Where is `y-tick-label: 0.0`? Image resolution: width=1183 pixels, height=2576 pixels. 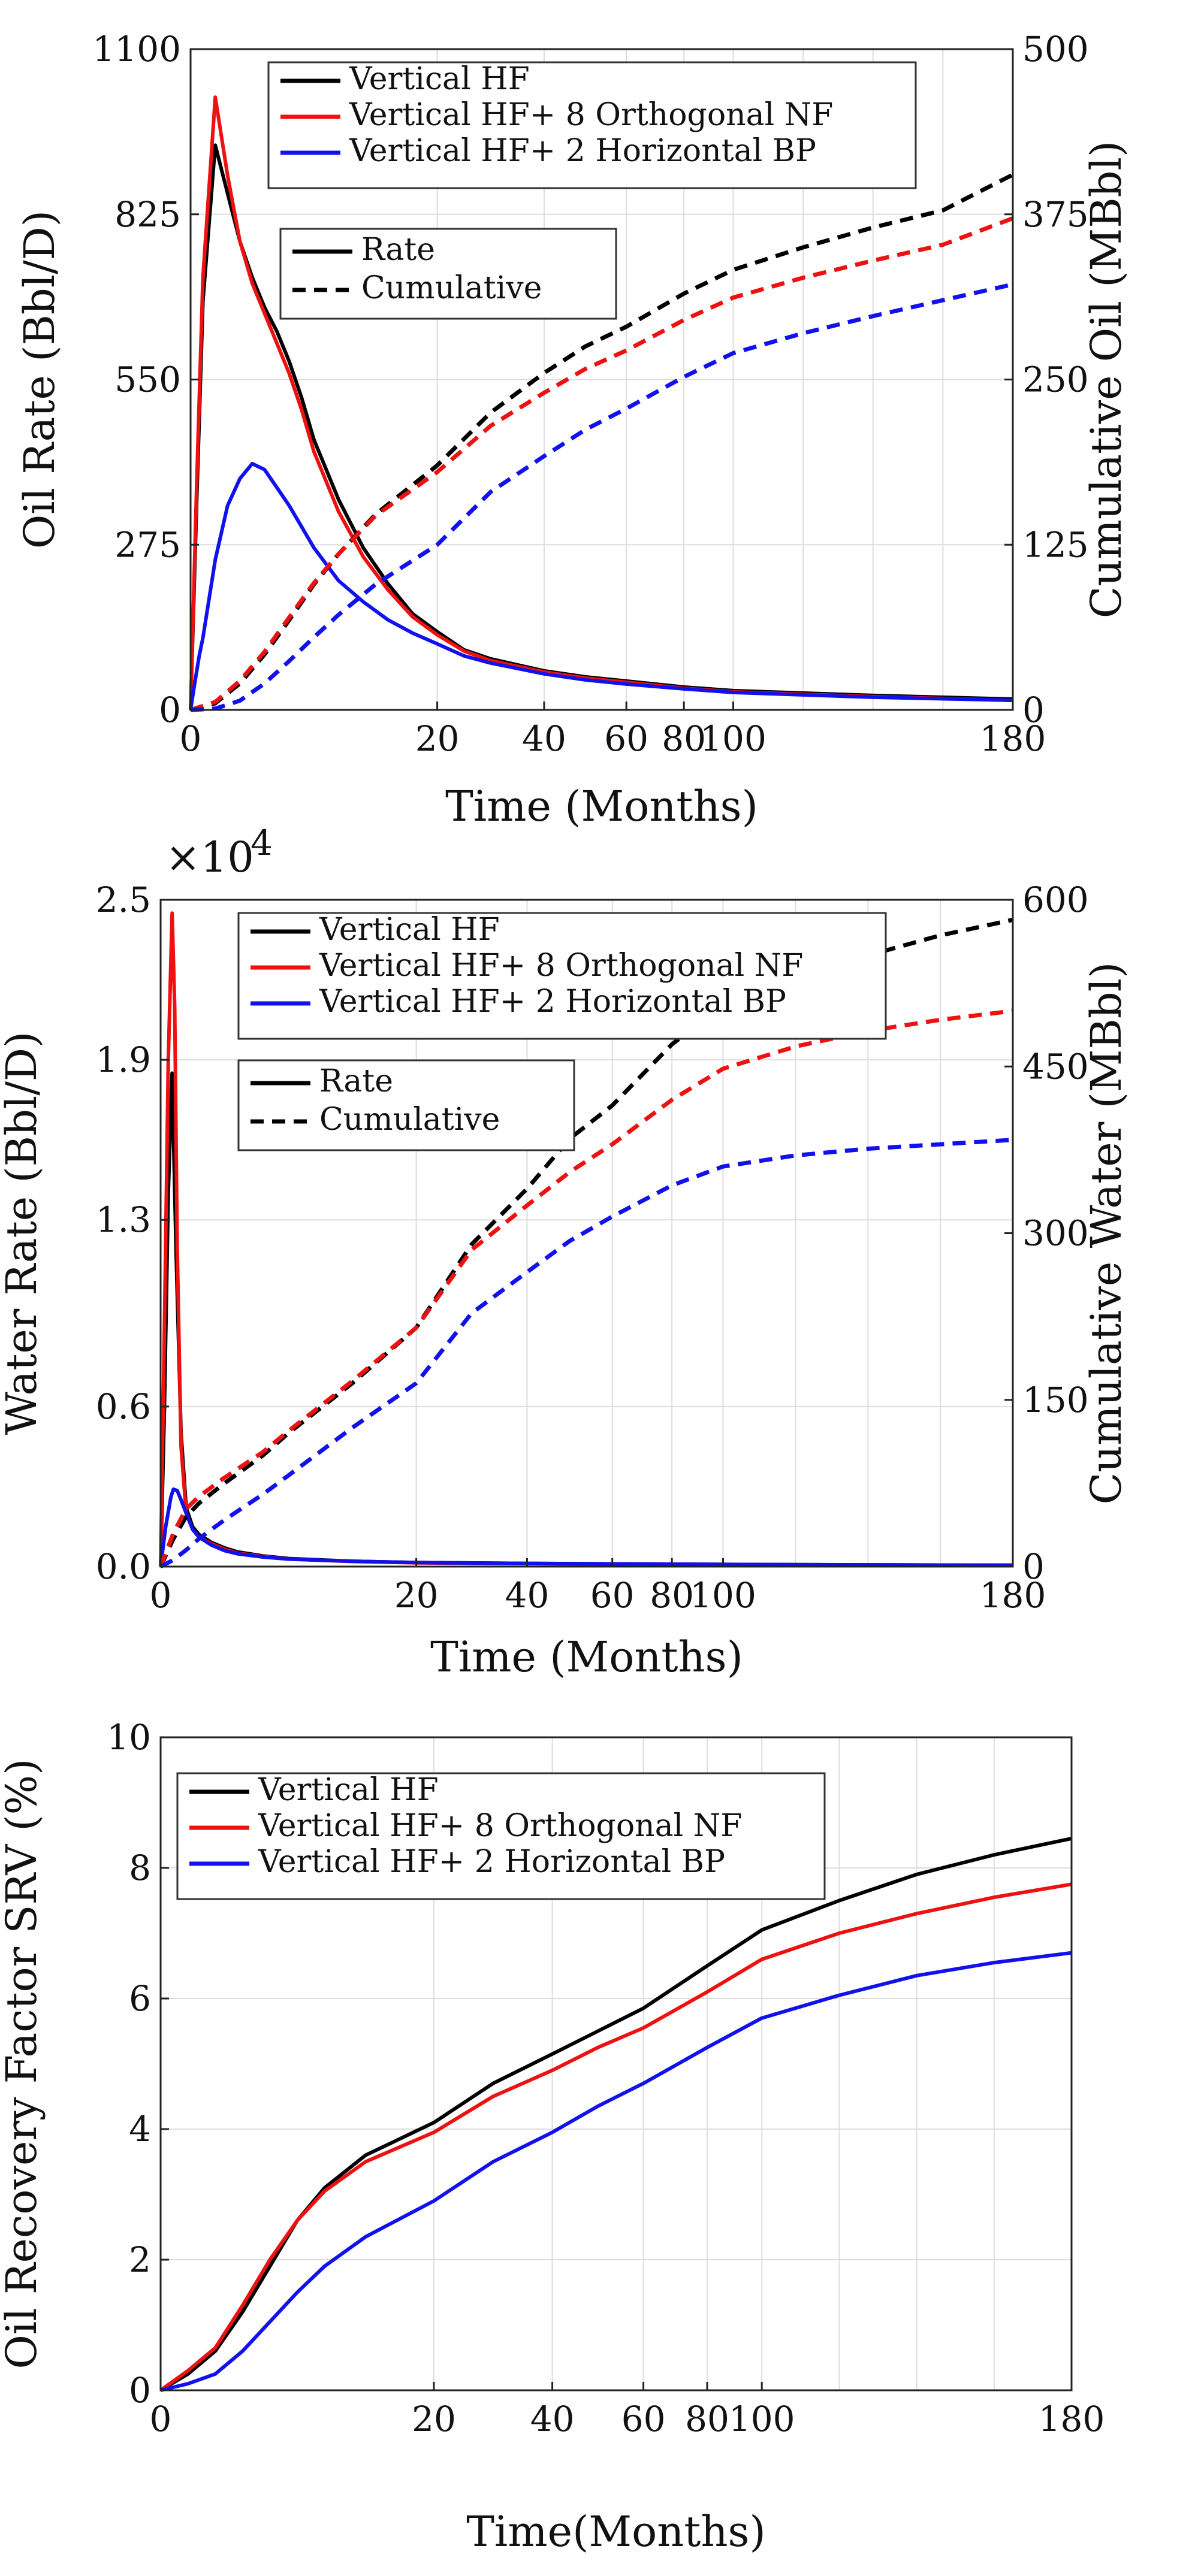 y-tick-label: 0.0 is located at coordinates (124, 1566).